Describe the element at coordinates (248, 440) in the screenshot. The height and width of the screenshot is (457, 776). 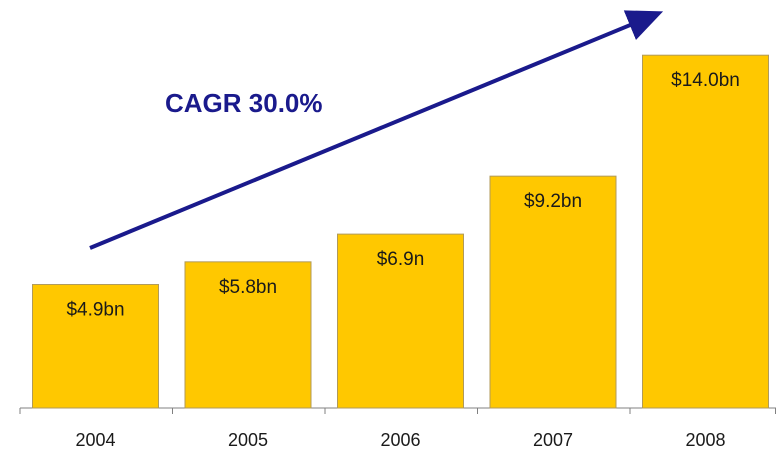
I see `x-tick-label: 2005` at that location.